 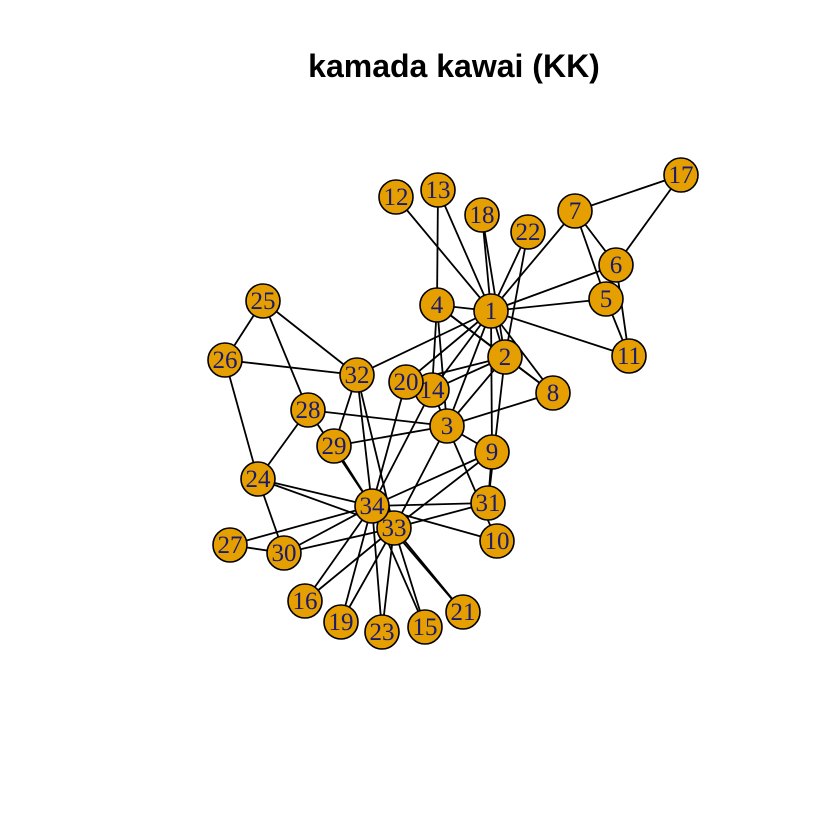 I want to click on node-19: 19, so click(x=341, y=622).